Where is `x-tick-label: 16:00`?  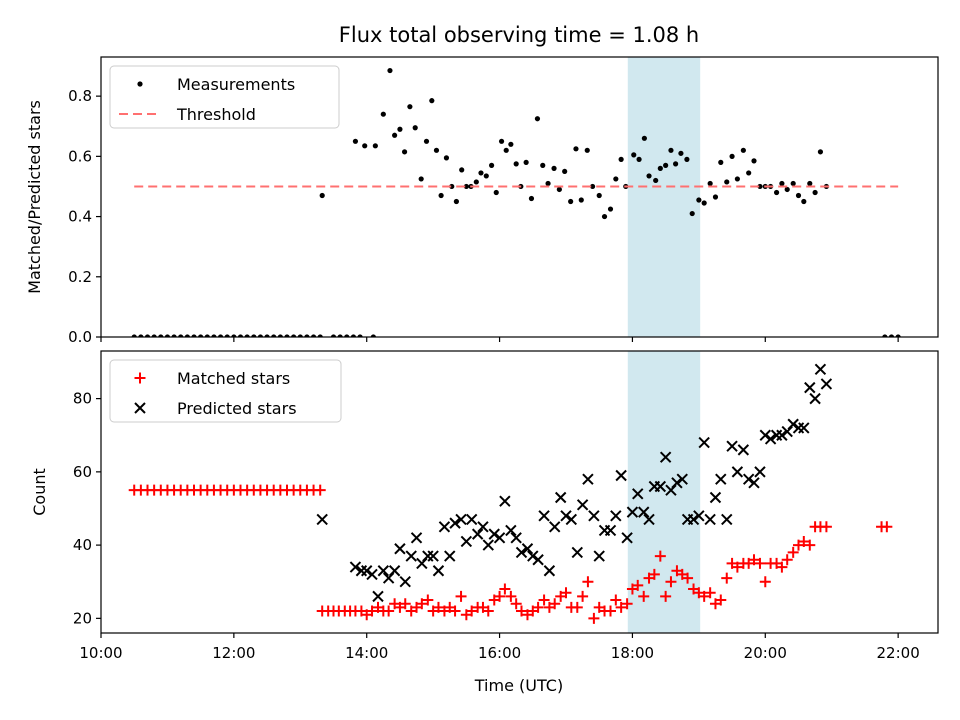
x-tick-label: 16:00 is located at coordinates (499, 653).